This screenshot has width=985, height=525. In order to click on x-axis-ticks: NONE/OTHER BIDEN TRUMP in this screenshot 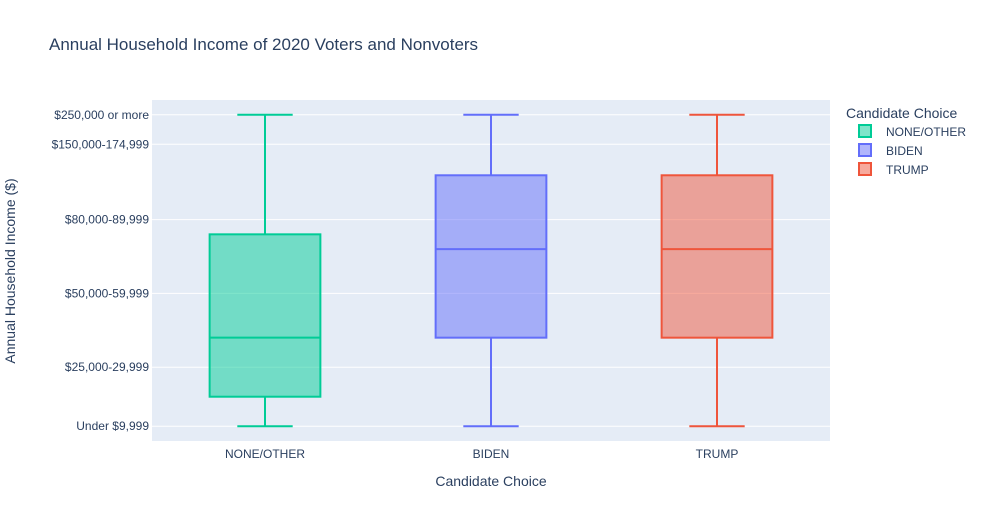, I will do `click(481, 454)`.